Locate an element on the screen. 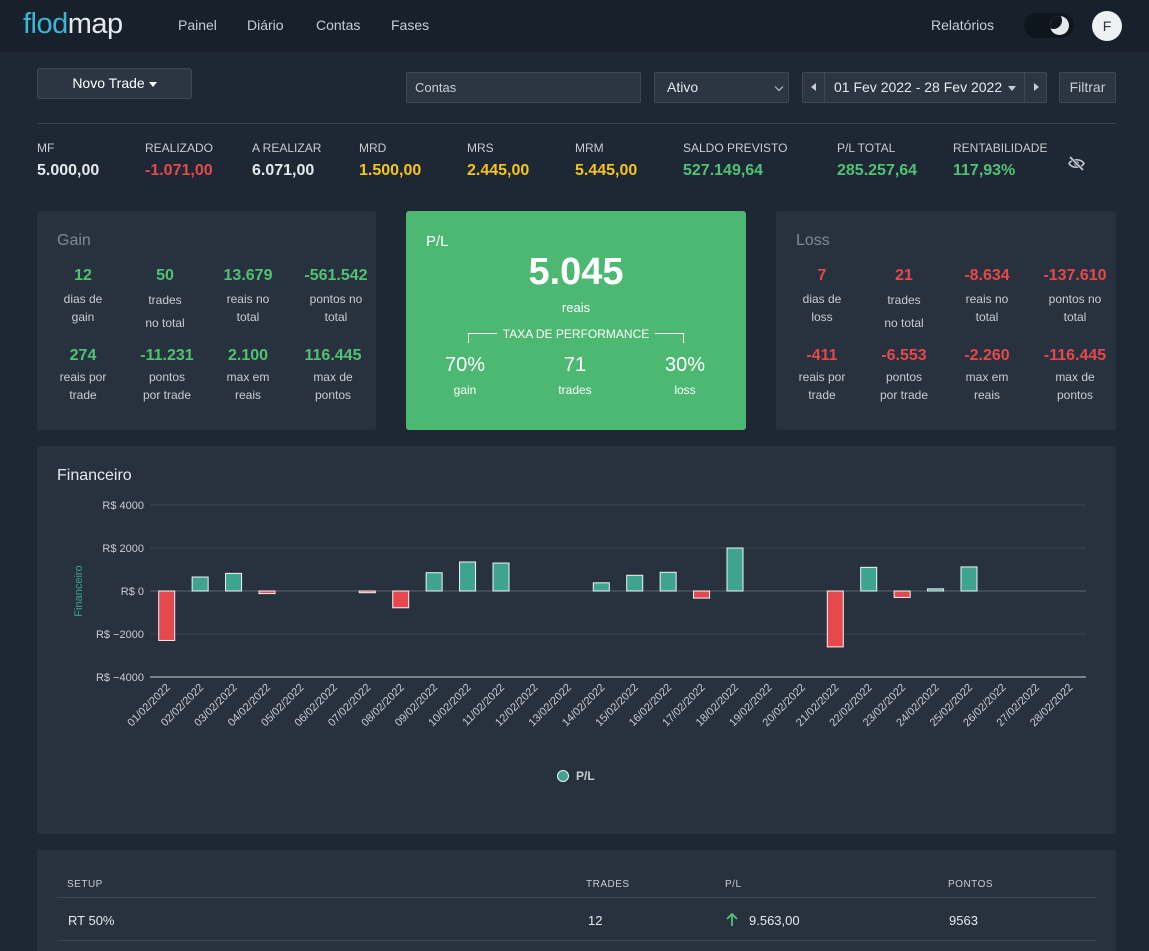 Image resolution: width=1149 pixels, height=951 pixels. y-tick-label: R$ 4000 is located at coordinates (123, 506).